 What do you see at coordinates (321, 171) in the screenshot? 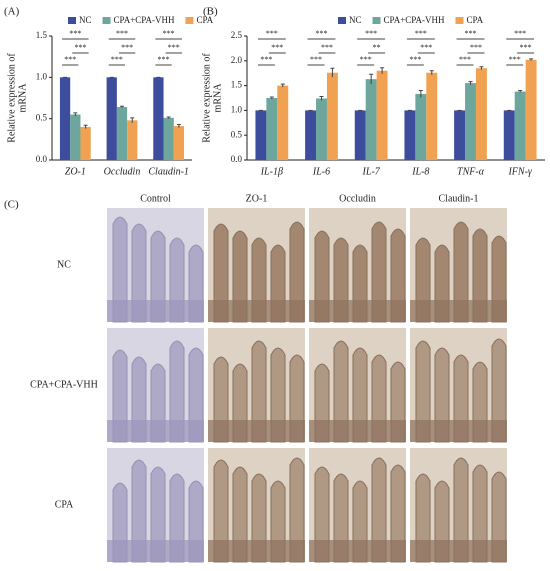
I see `x-tick-label: IL-6` at bounding box center [321, 171].